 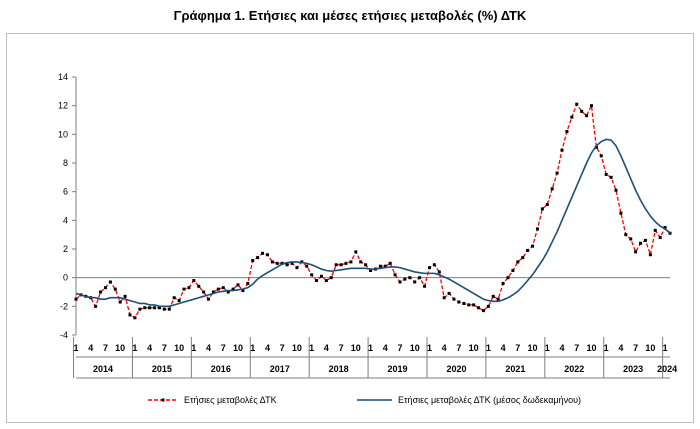 What do you see at coordinates (280, 369) in the screenshot?
I see `year-label: 2017` at bounding box center [280, 369].